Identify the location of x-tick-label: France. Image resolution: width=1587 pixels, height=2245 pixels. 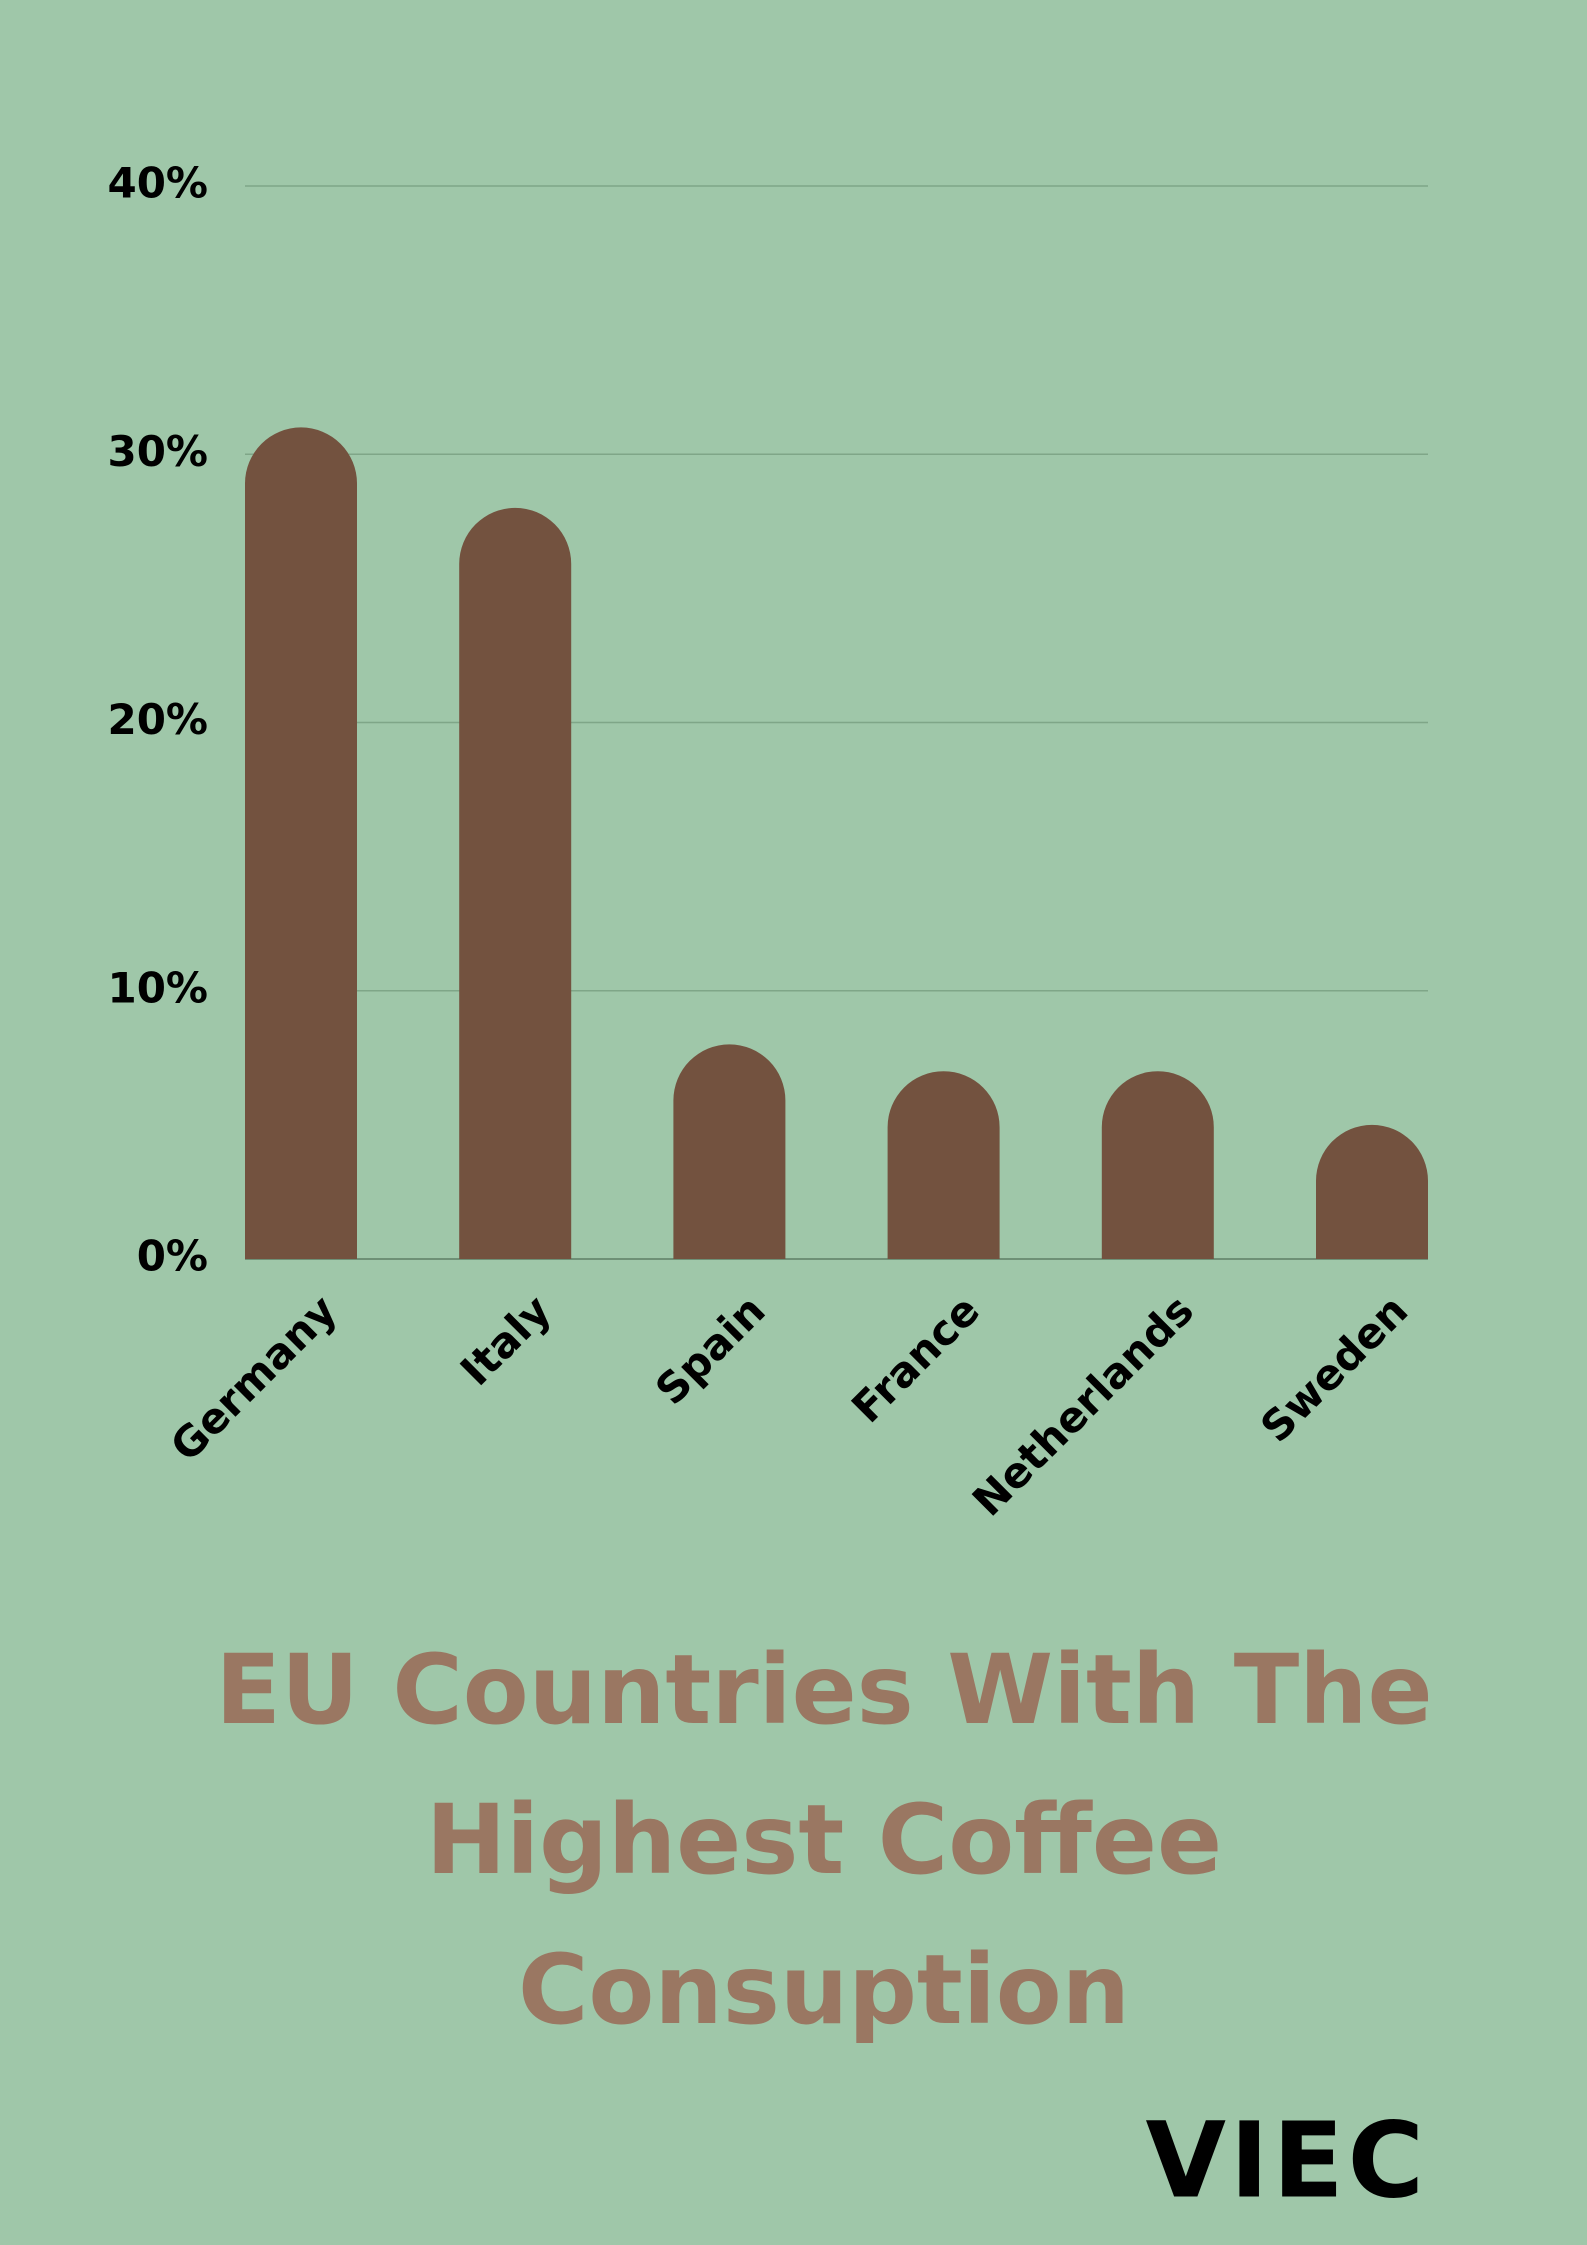
(915, 1359).